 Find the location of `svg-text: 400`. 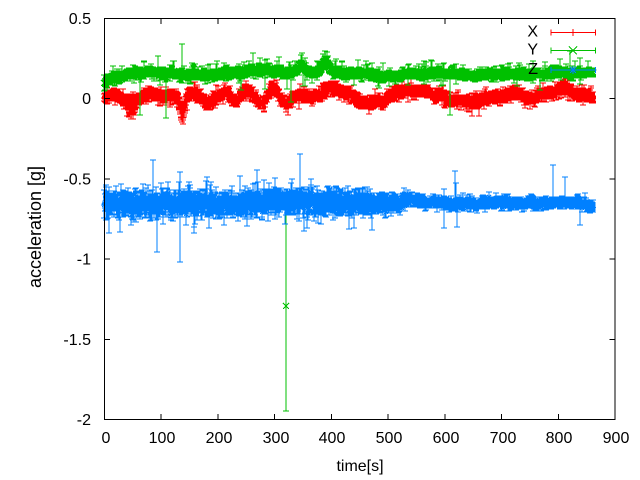

svg-text: 400 is located at coordinates (332, 438).